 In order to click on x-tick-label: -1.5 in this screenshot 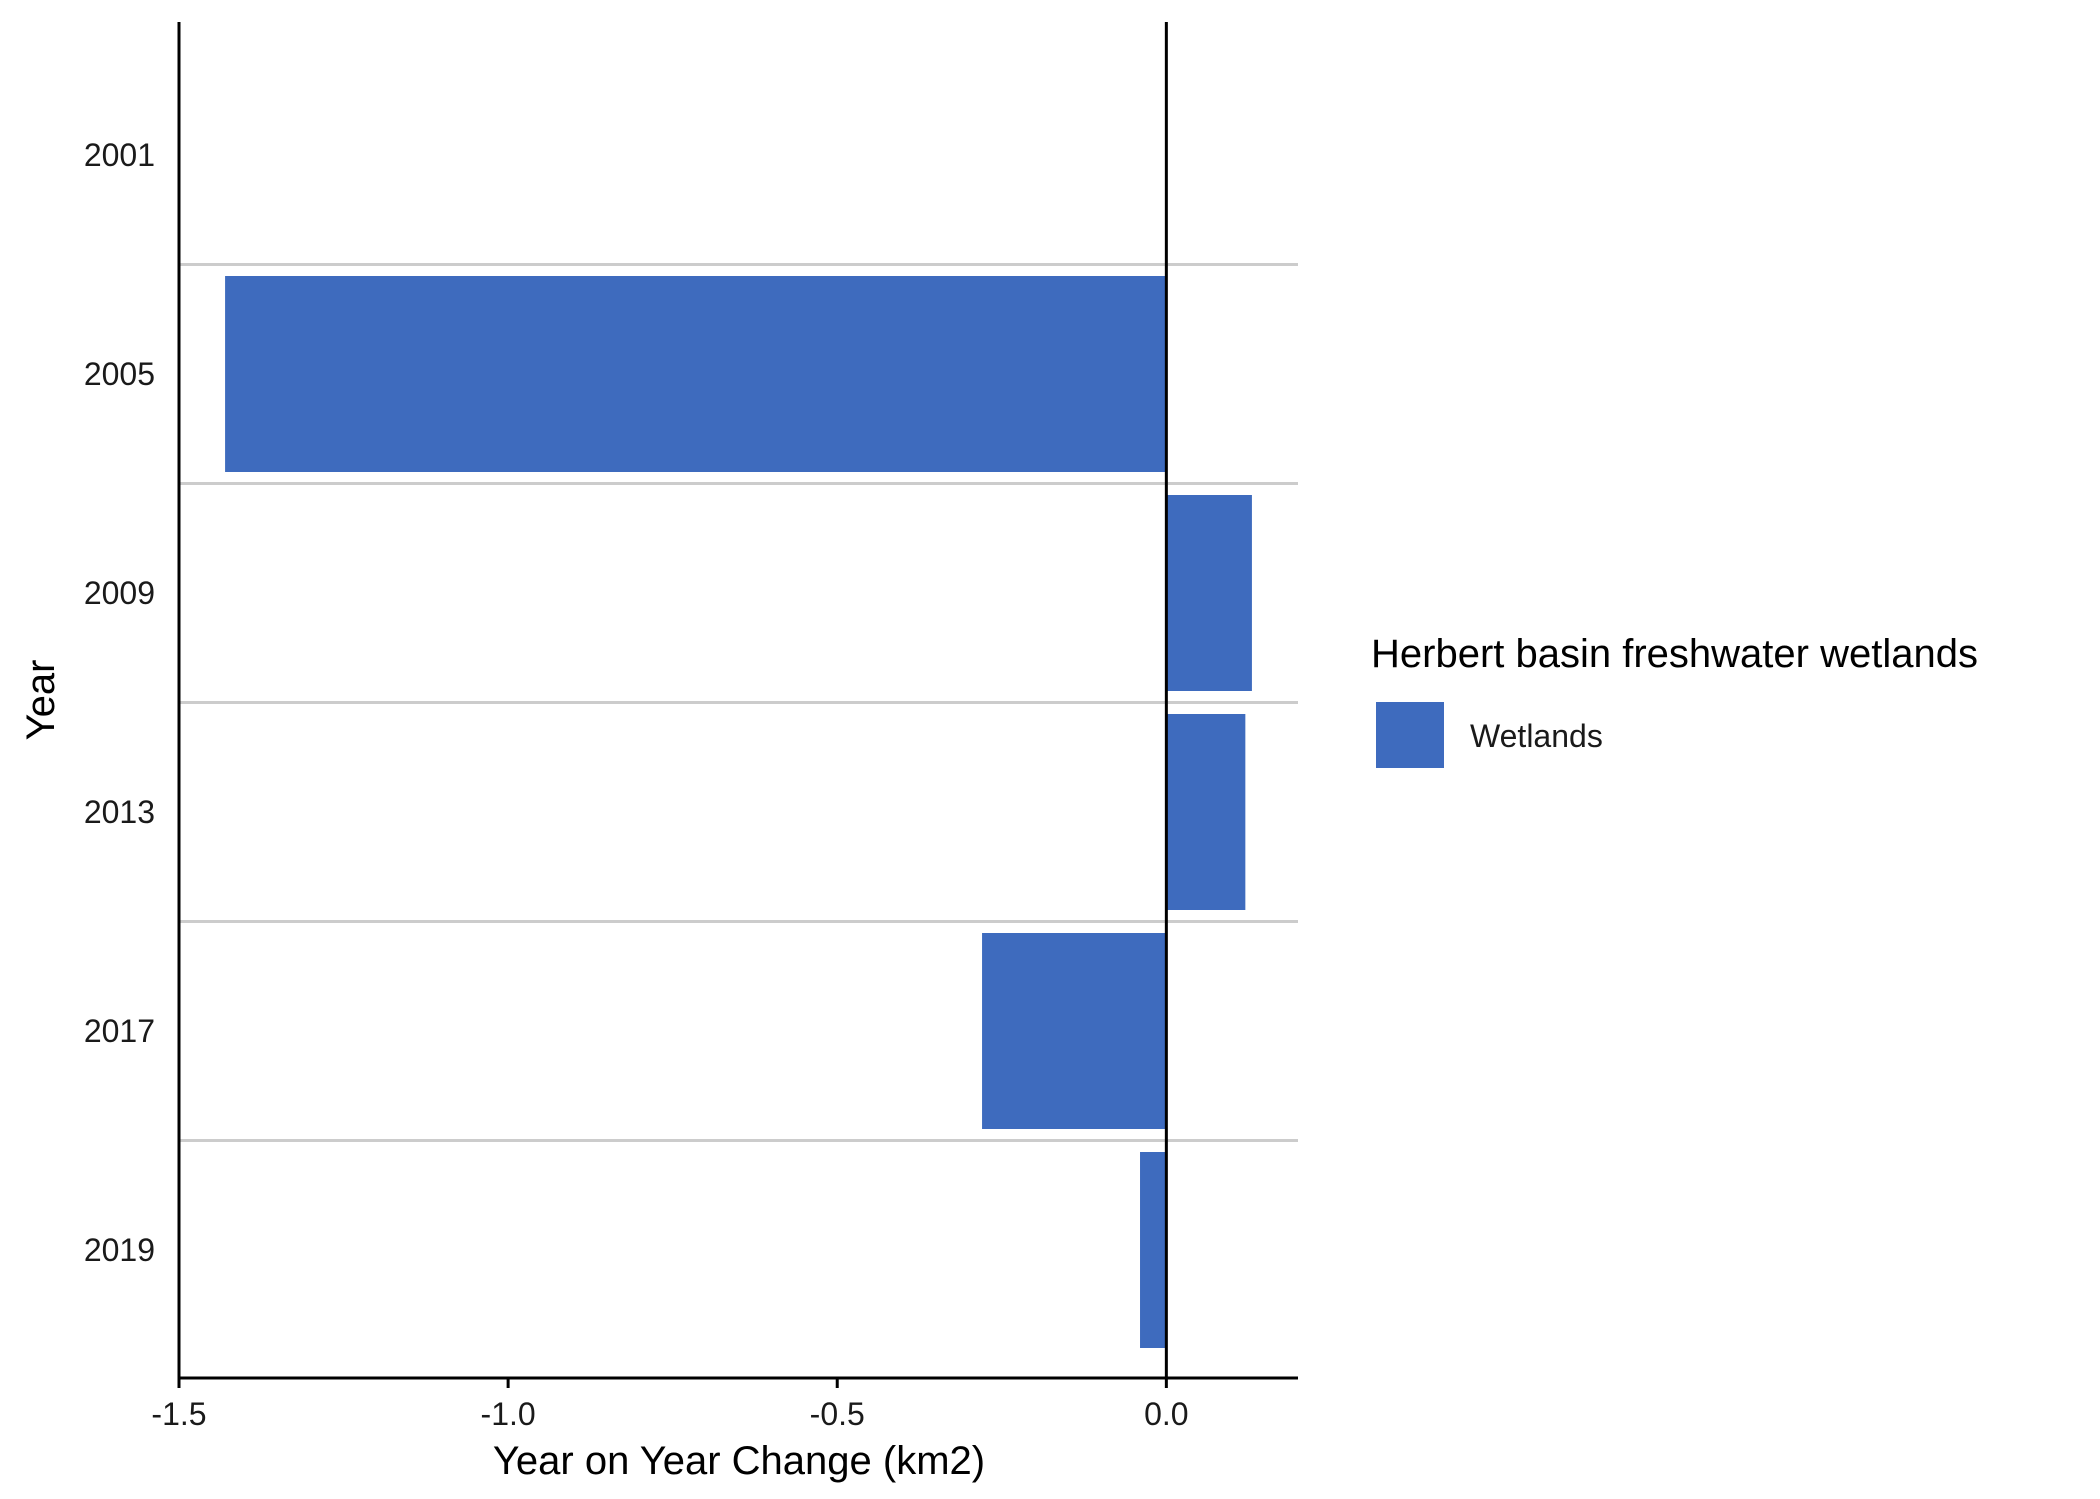, I will do `click(178, 1414)`.